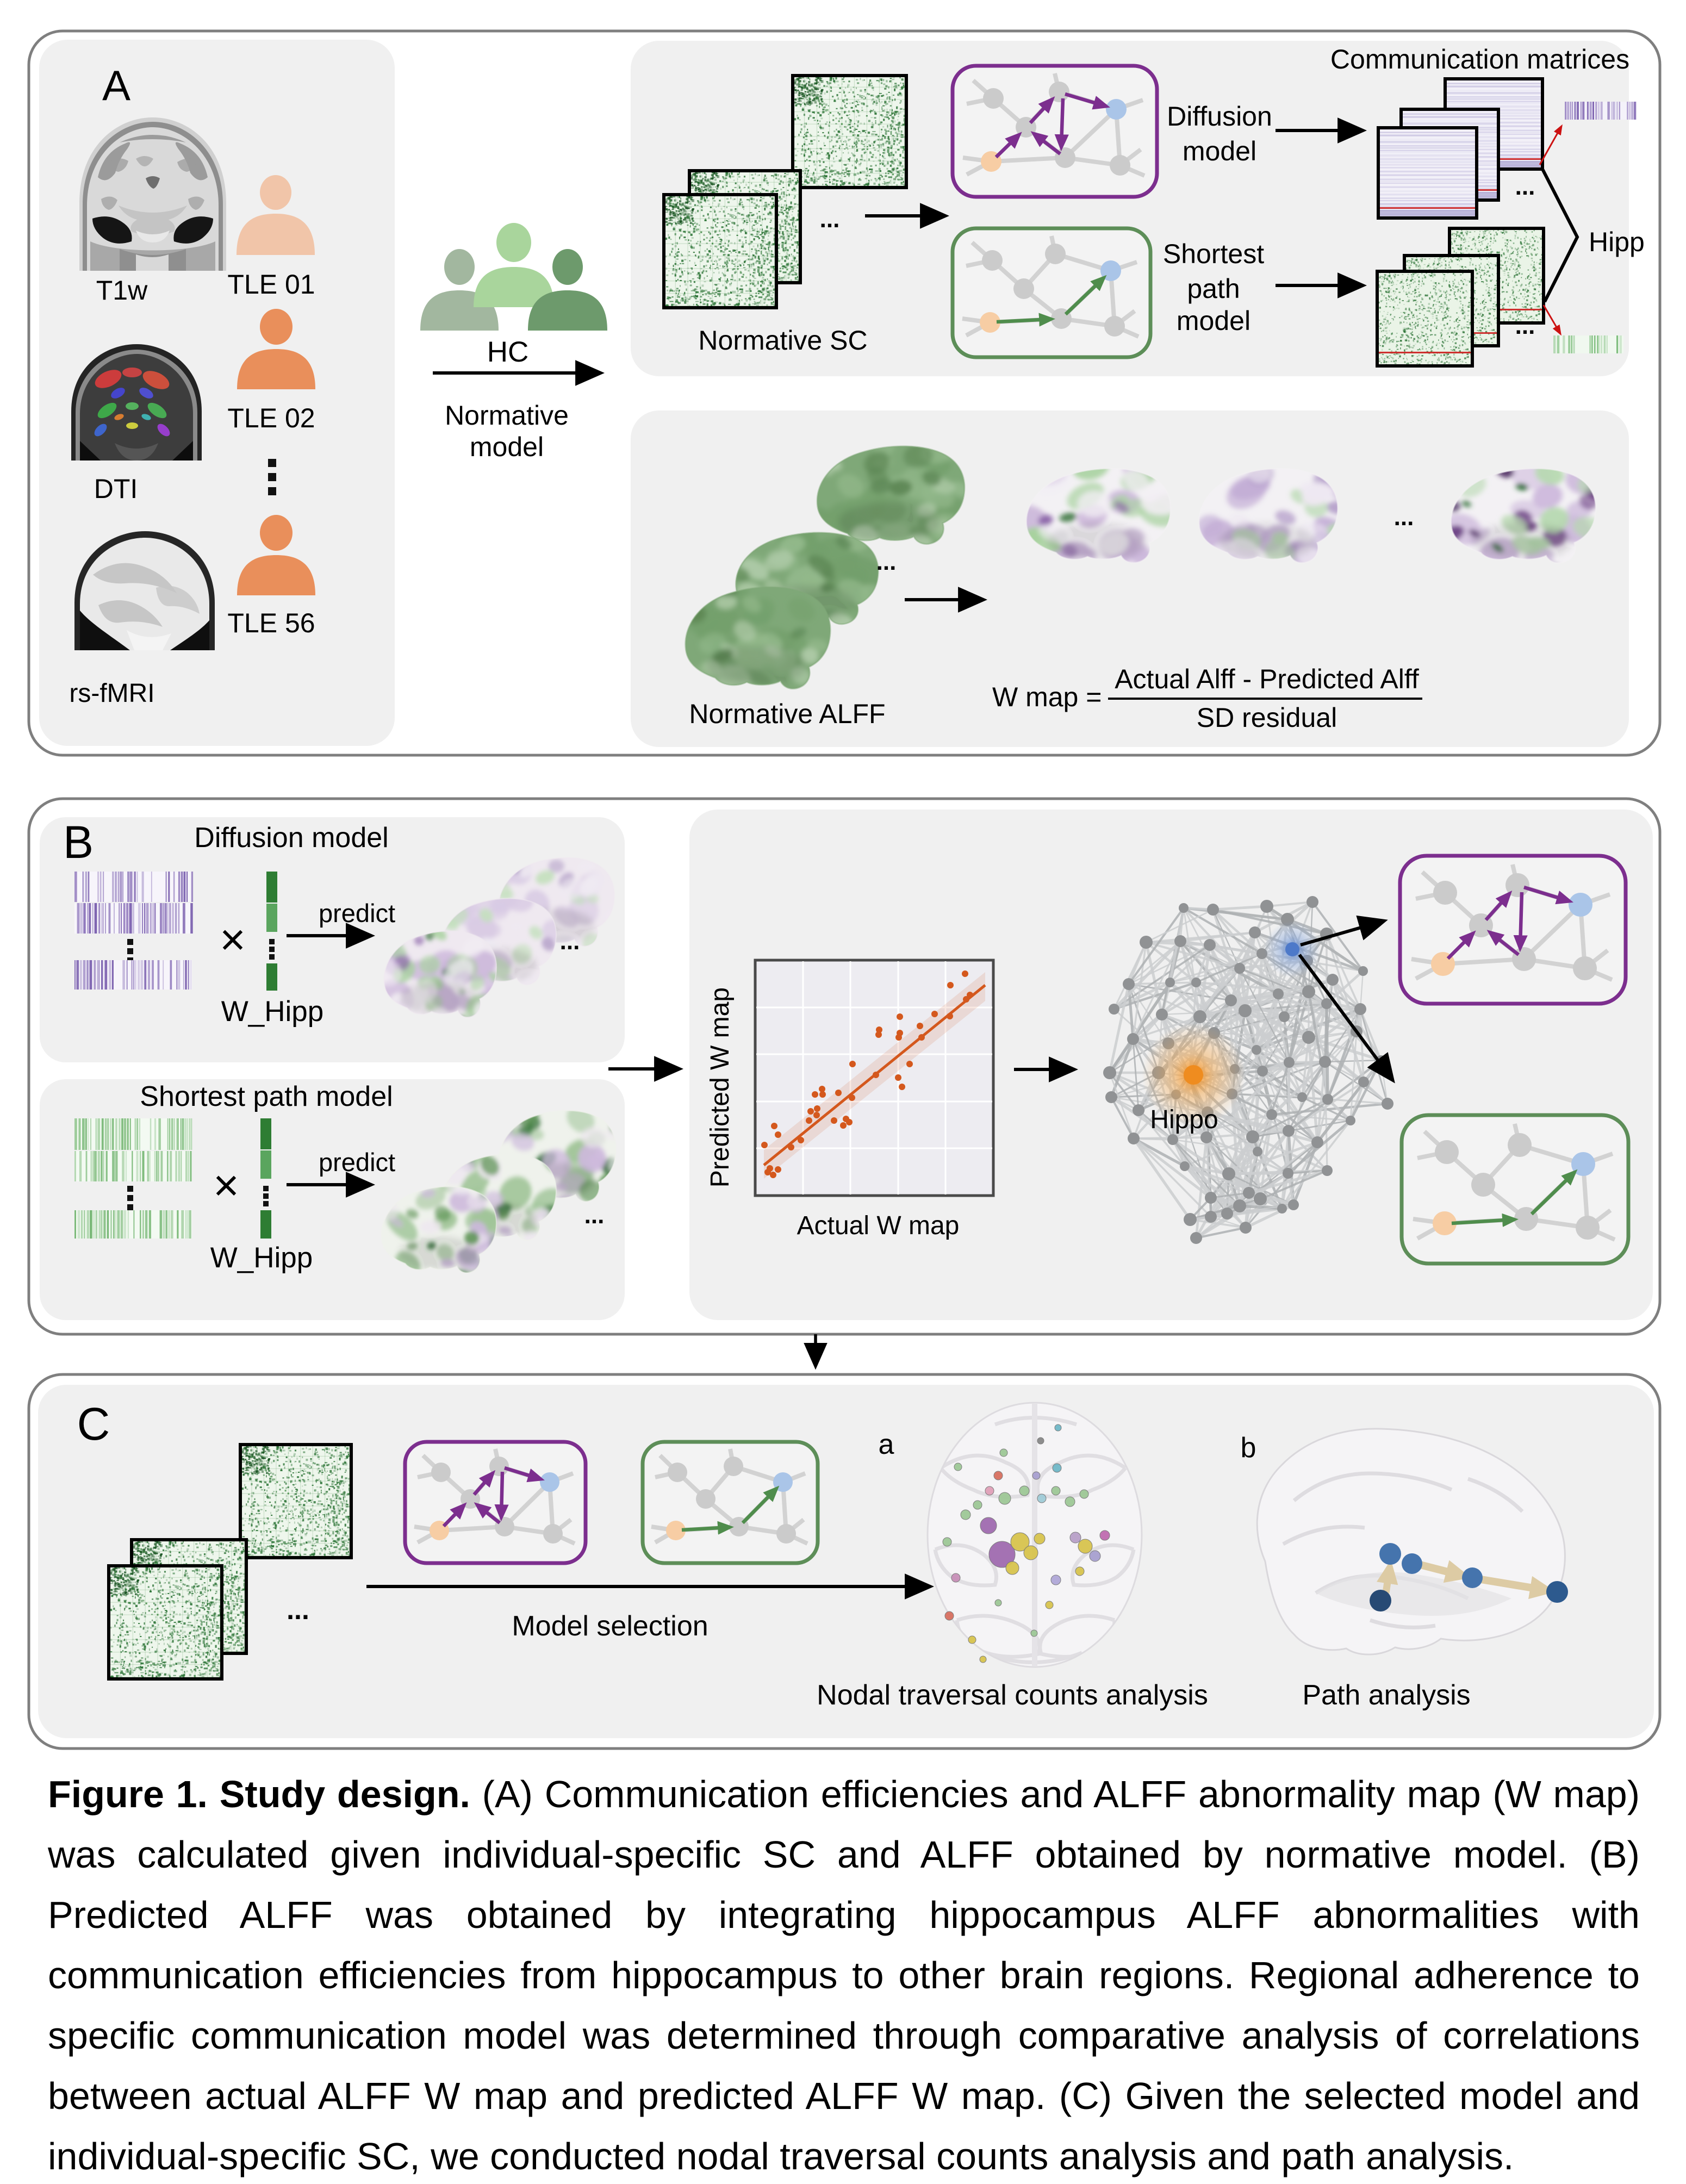  Describe the element at coordinates (886, 1444) in the screenshot. I see `svg-text: a` at that location.